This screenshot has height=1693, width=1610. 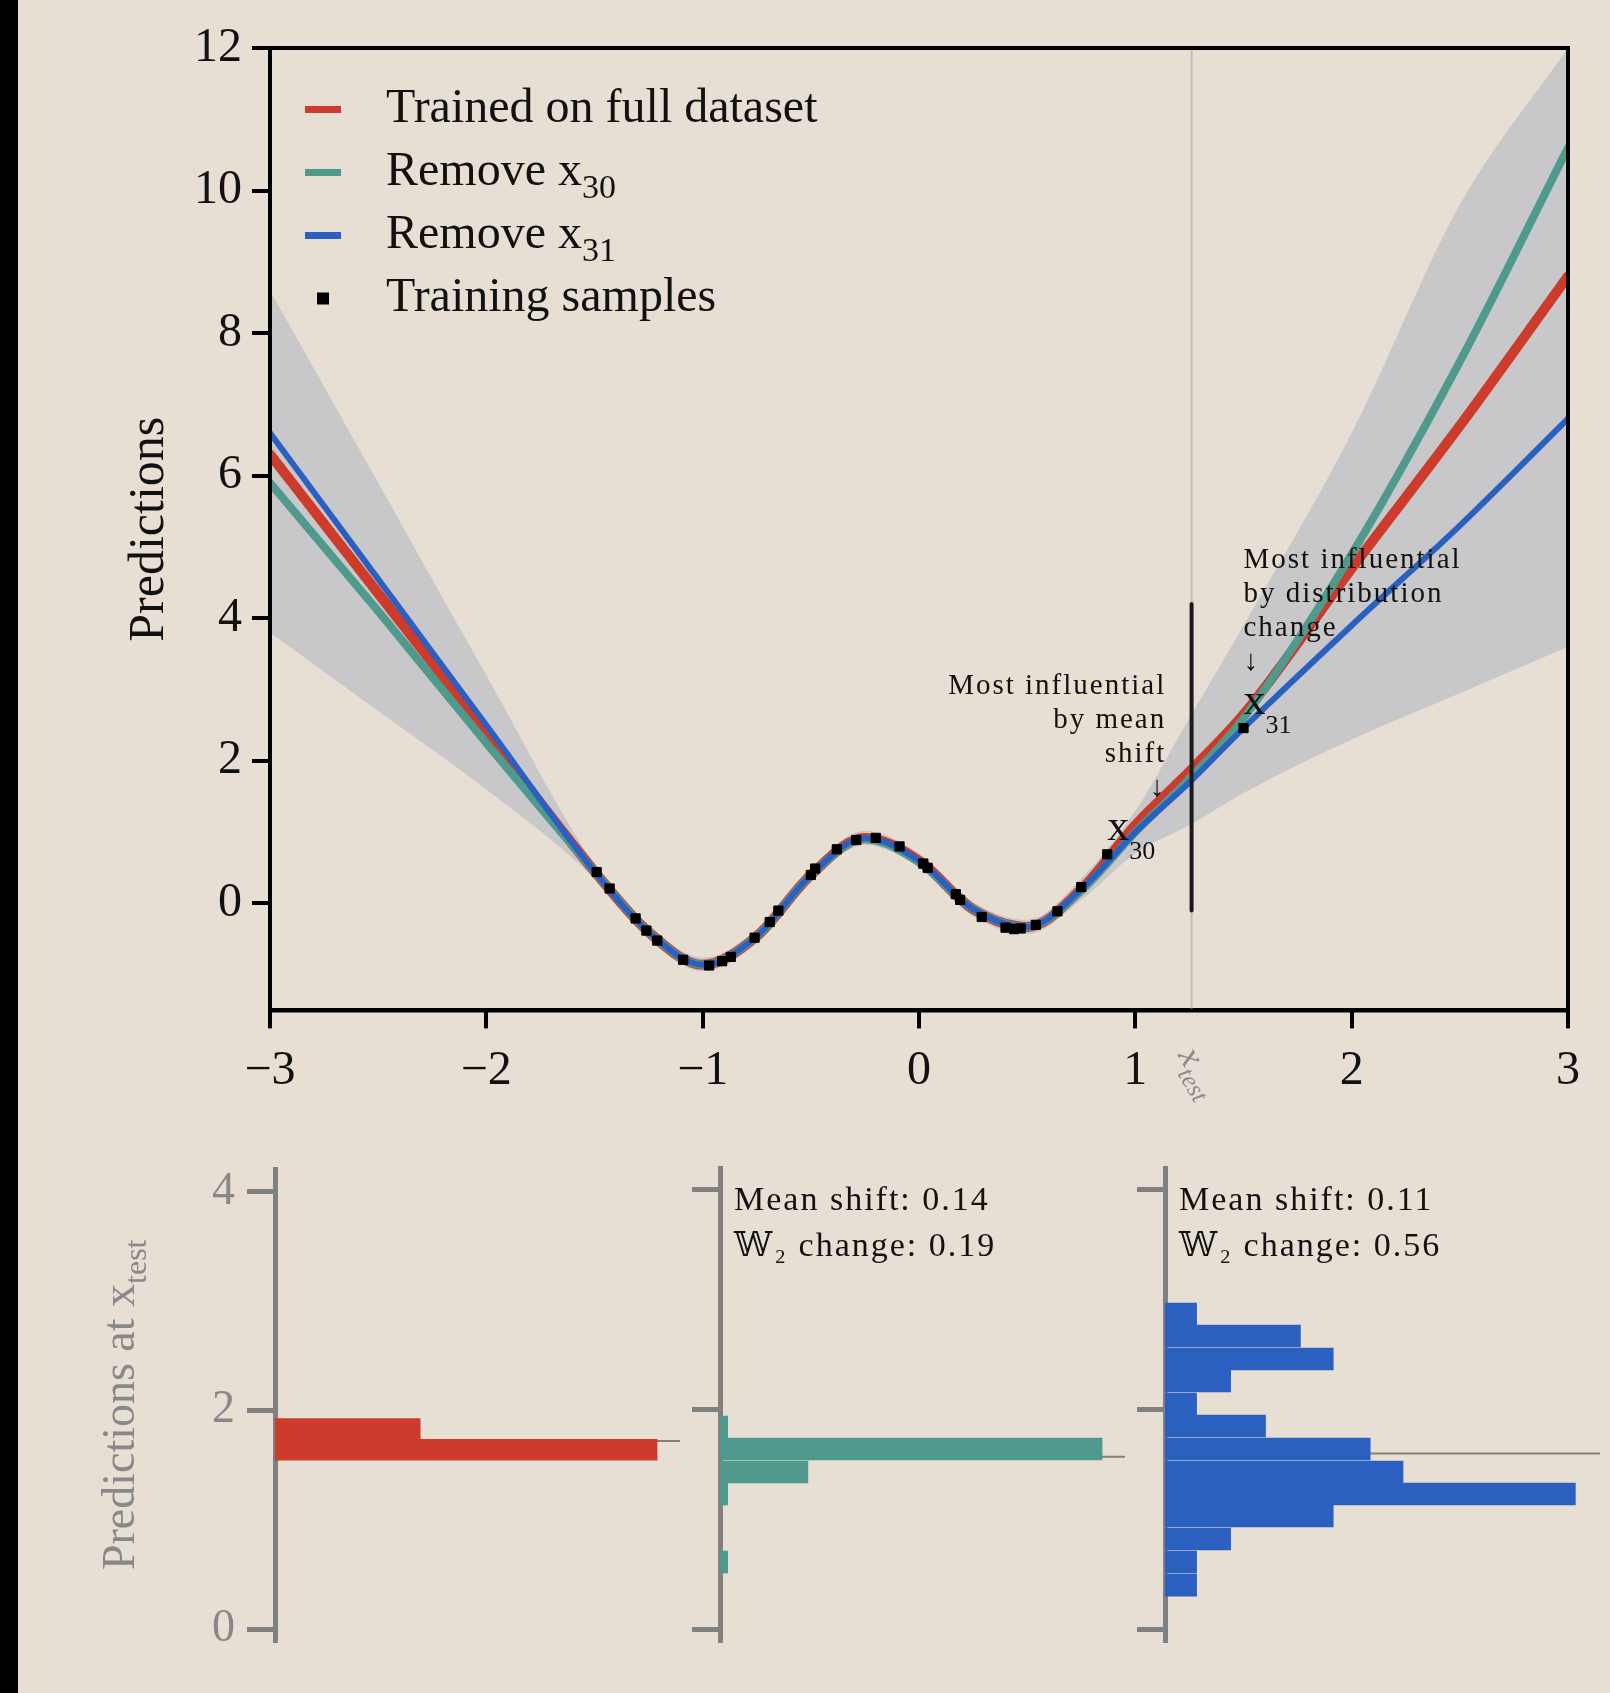 What do you see at coordinates (486, 1067) in the screenshot?
I see `x-tick-label: −2` at bounding box center [486, 1067].